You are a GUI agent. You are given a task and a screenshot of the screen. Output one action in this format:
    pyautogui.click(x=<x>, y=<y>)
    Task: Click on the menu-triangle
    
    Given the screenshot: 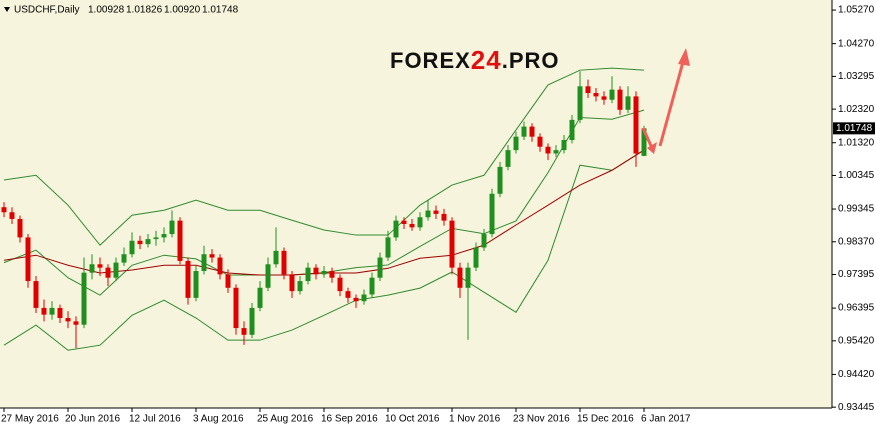 What is the action you would take?
    pyautogui.click(x=7, y=9)
    